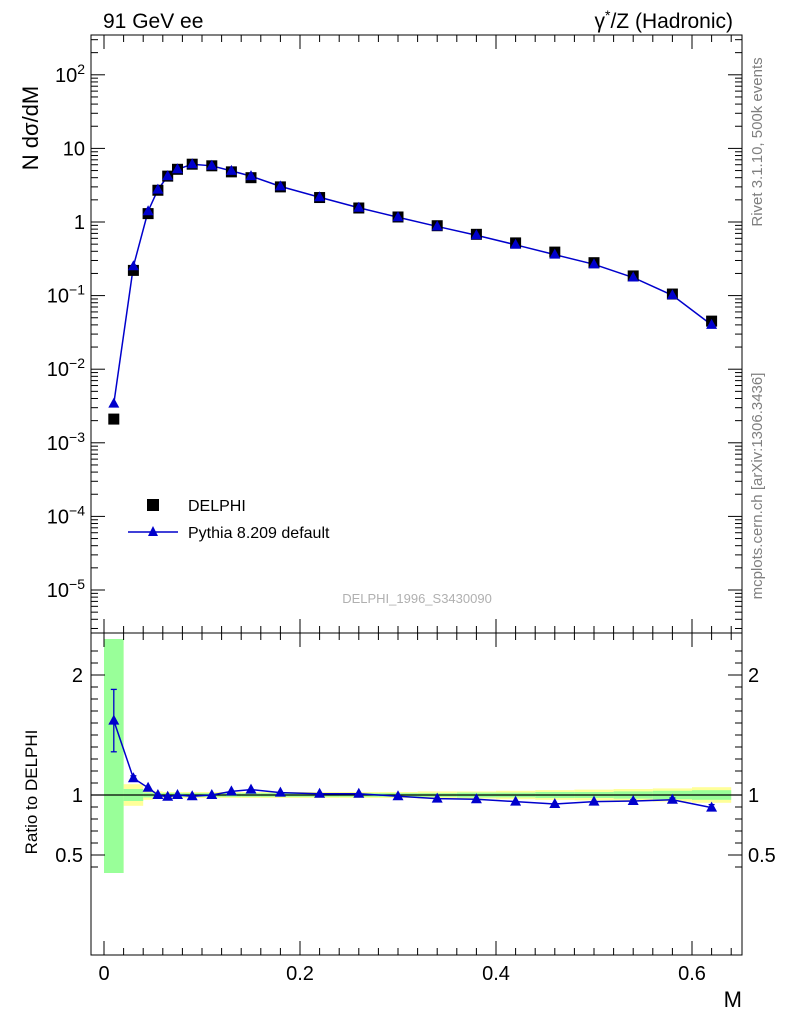 The image size is (786, 1024). Describe the element at coordinates (30, 128) in the screenshot. I see `main-y-axis-title: N dσ/dM` at that location.